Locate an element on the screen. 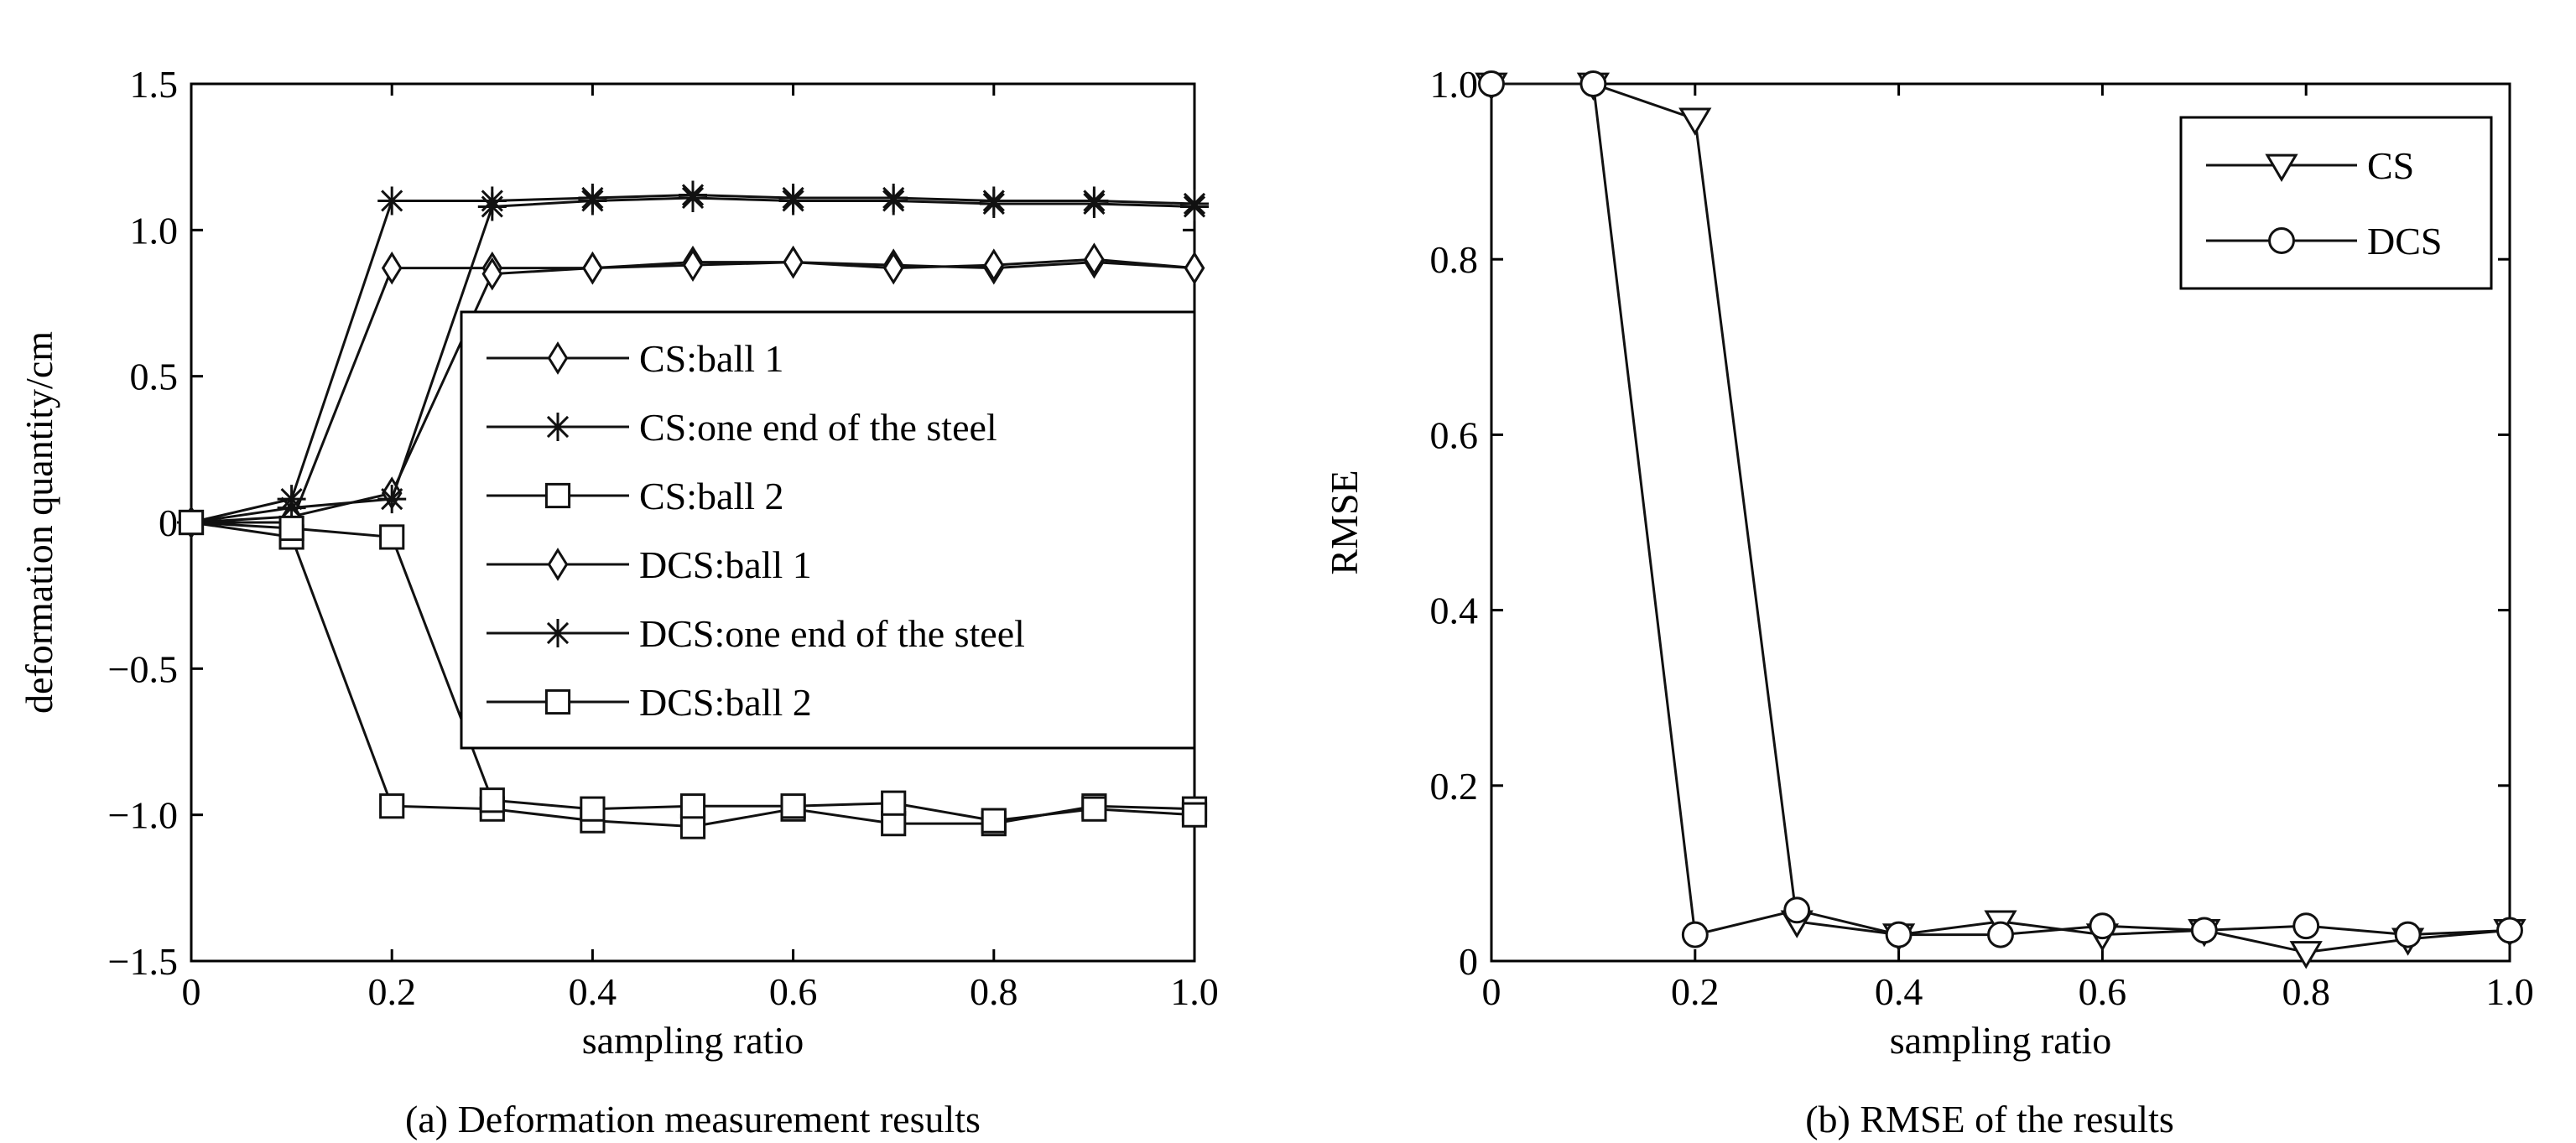 The image size is (2576, 1143). y-tick-label: −1.5 is located at coordinates (143, 961).